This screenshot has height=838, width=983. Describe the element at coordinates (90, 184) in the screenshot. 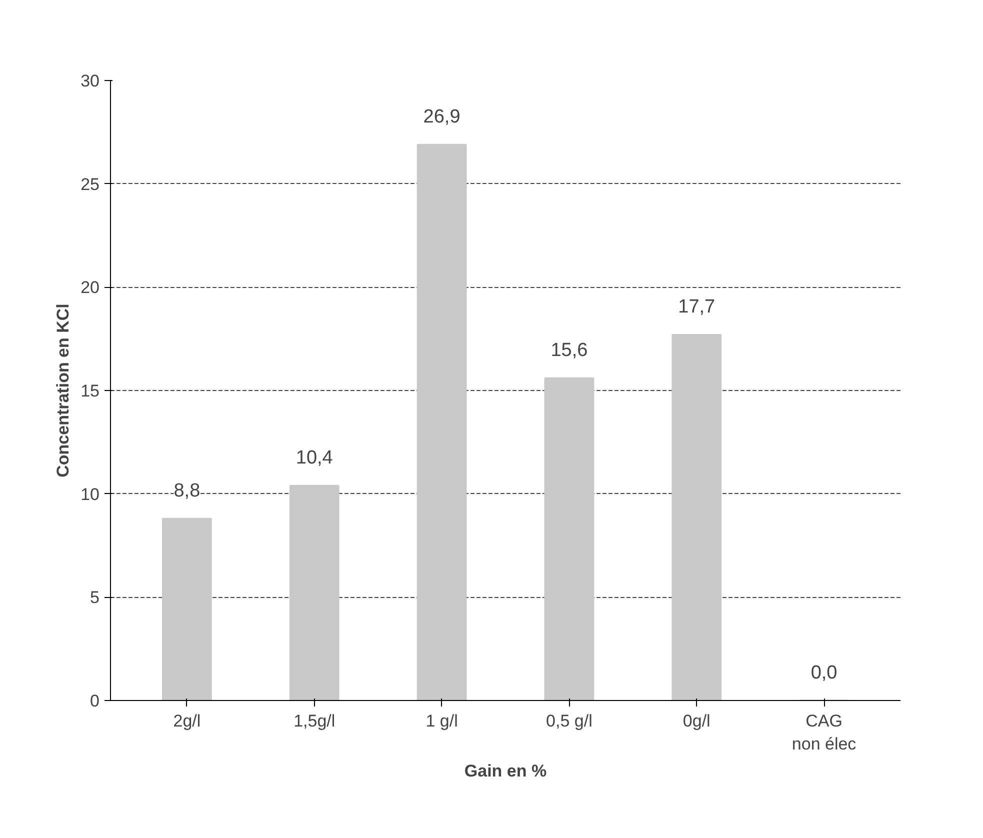

I see `y-tick-label: 25` at that location.